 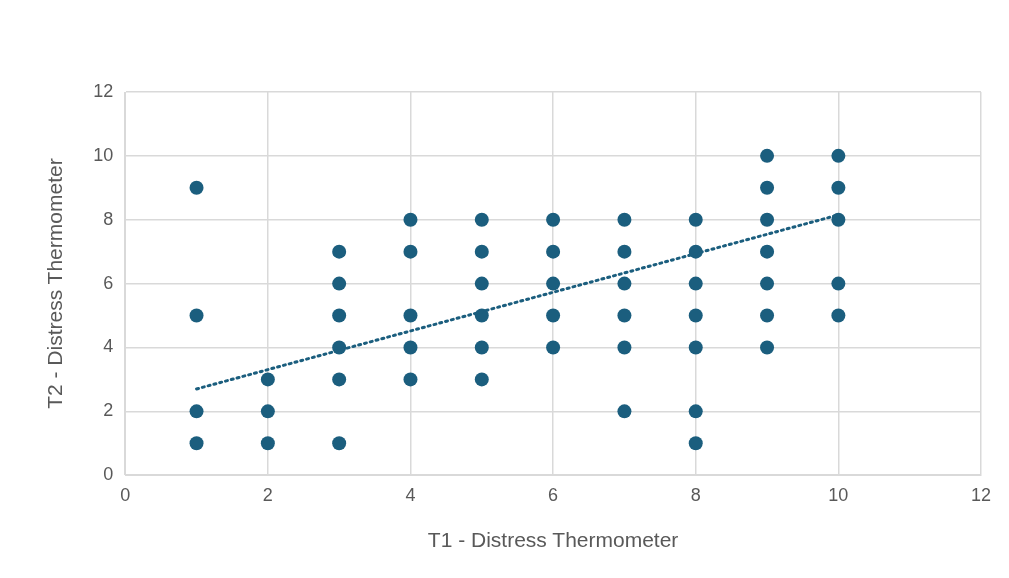 What do you see at coordinates (103, 90) in the screenshot?
I see `y-tick-label: 12` at bounding box center [103, 90].